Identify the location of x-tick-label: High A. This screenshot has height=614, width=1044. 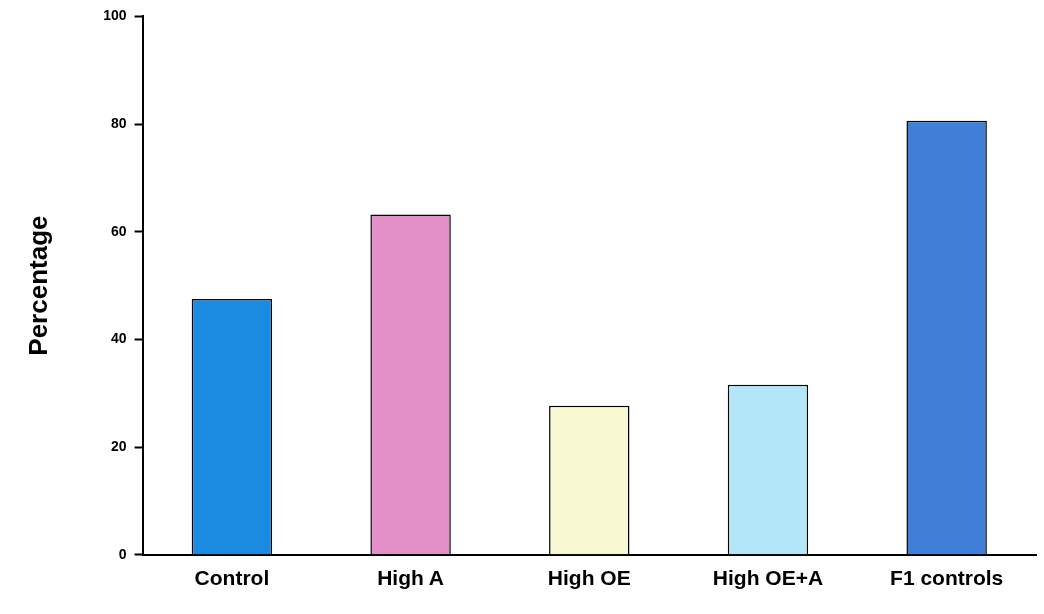
(411, 578).